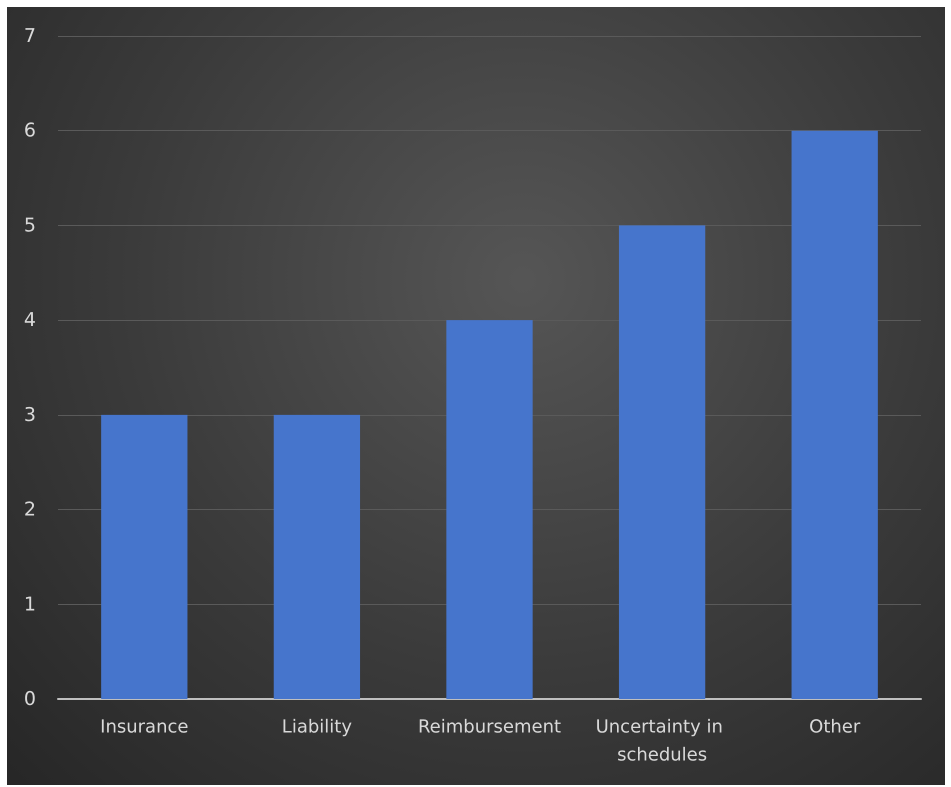 The image size is (951, 787). Describe the element at coordinates (30, 225) in the screenshot. I see `y-tick-label: 5` at that location.